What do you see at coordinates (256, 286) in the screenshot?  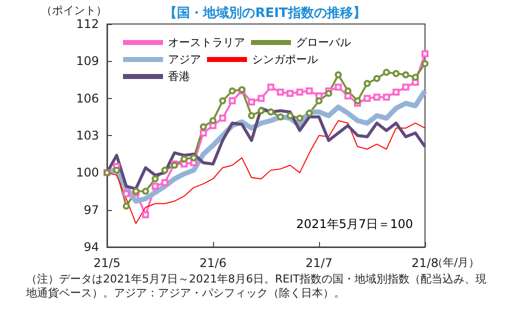 I see `text: （注）データは2021年5月7日～2021年8月6日。REIT指数の国・地域別指数（配当込み、現地通貨ベース）。アジア：アジア・パシフィック（除く日本）。` at bounding box center [256, 286].